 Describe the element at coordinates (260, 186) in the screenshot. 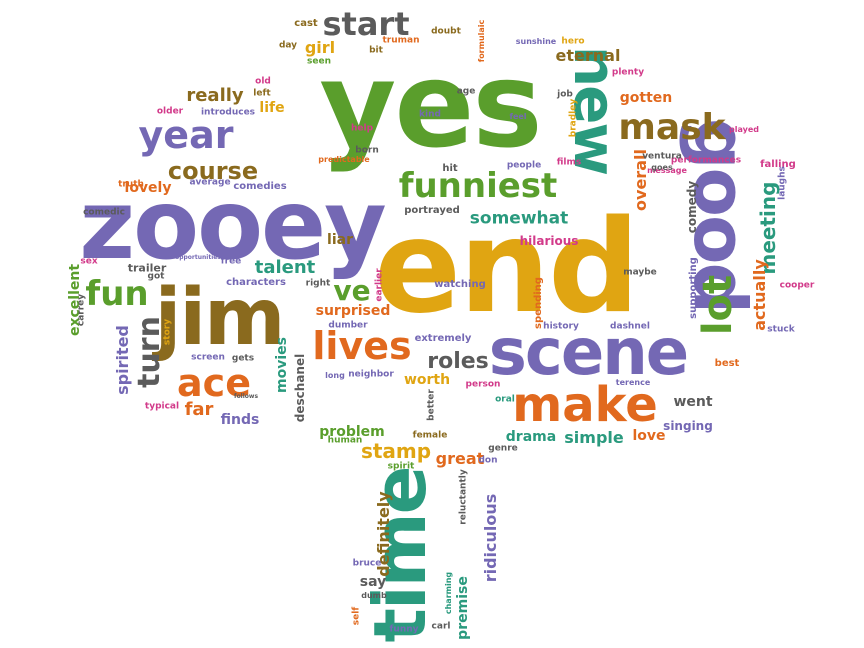

I see `cloud-word: comedies` at that location.